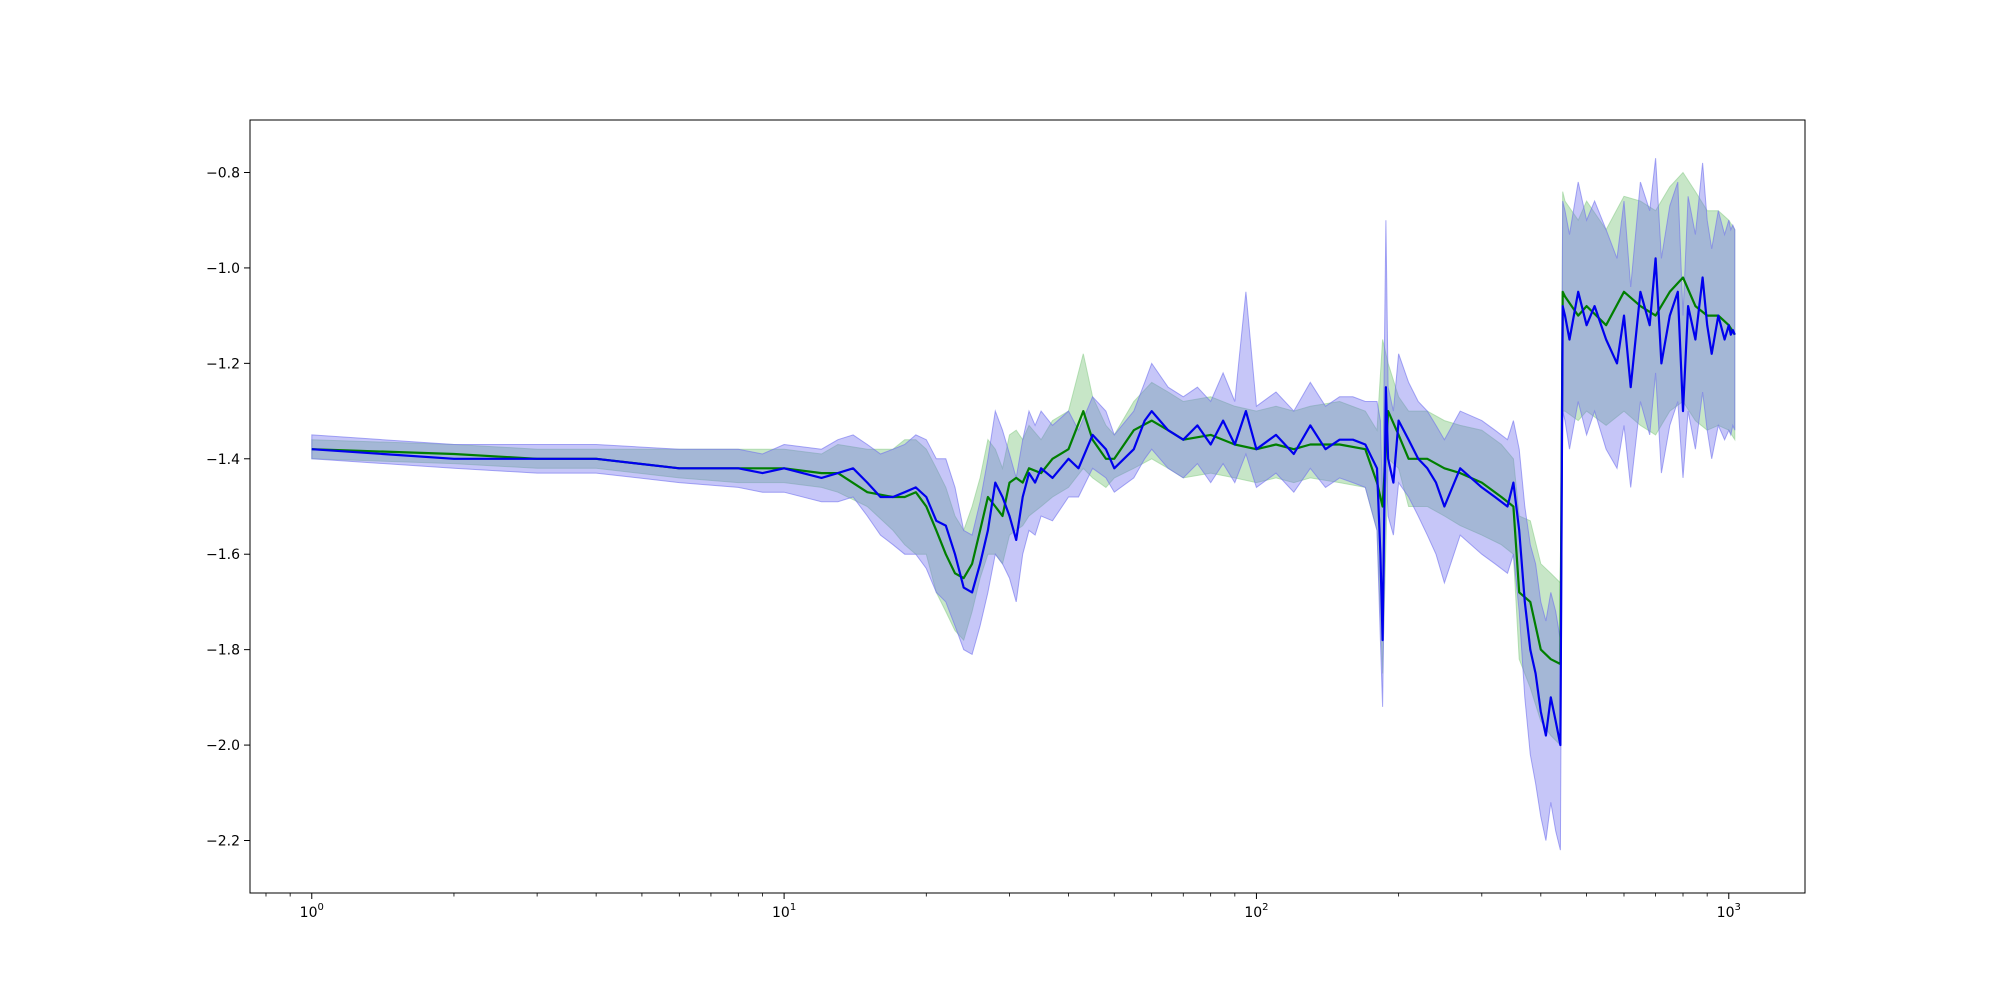  What do you see at coordinates (223, 364) in the screenshot?
I see `y-tick-label: −1.2` at bounding box center [223, 364].